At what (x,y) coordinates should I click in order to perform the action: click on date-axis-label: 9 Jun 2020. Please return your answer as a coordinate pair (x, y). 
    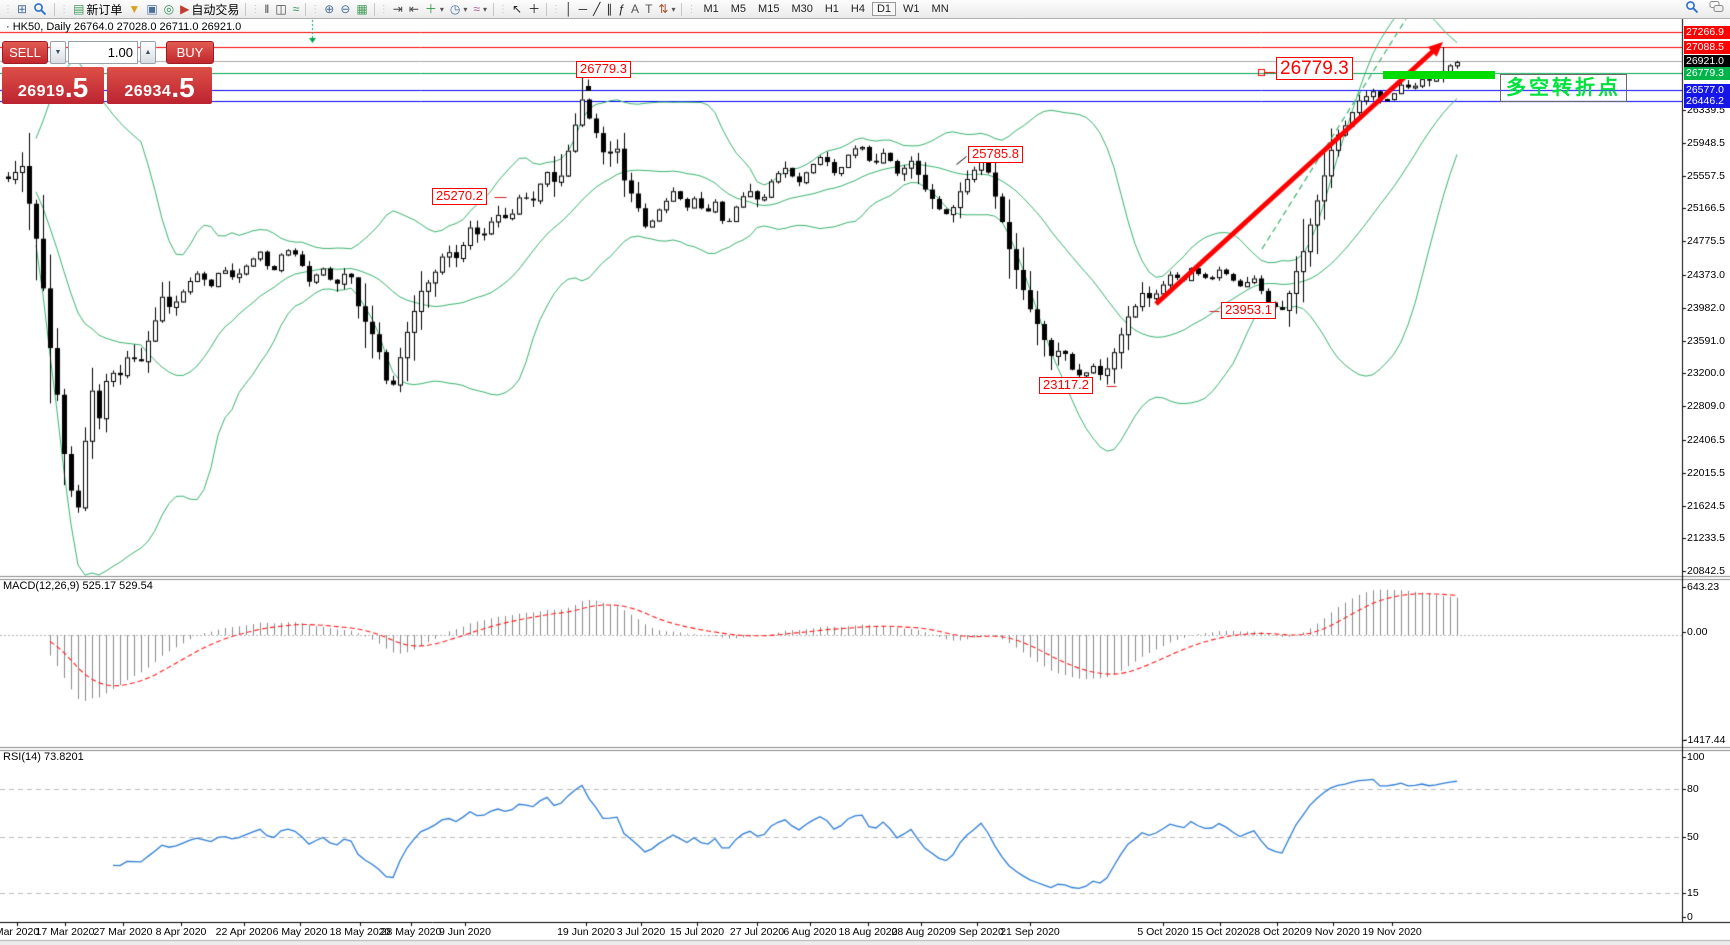
    Looking at the image, I should click on (465, 932).